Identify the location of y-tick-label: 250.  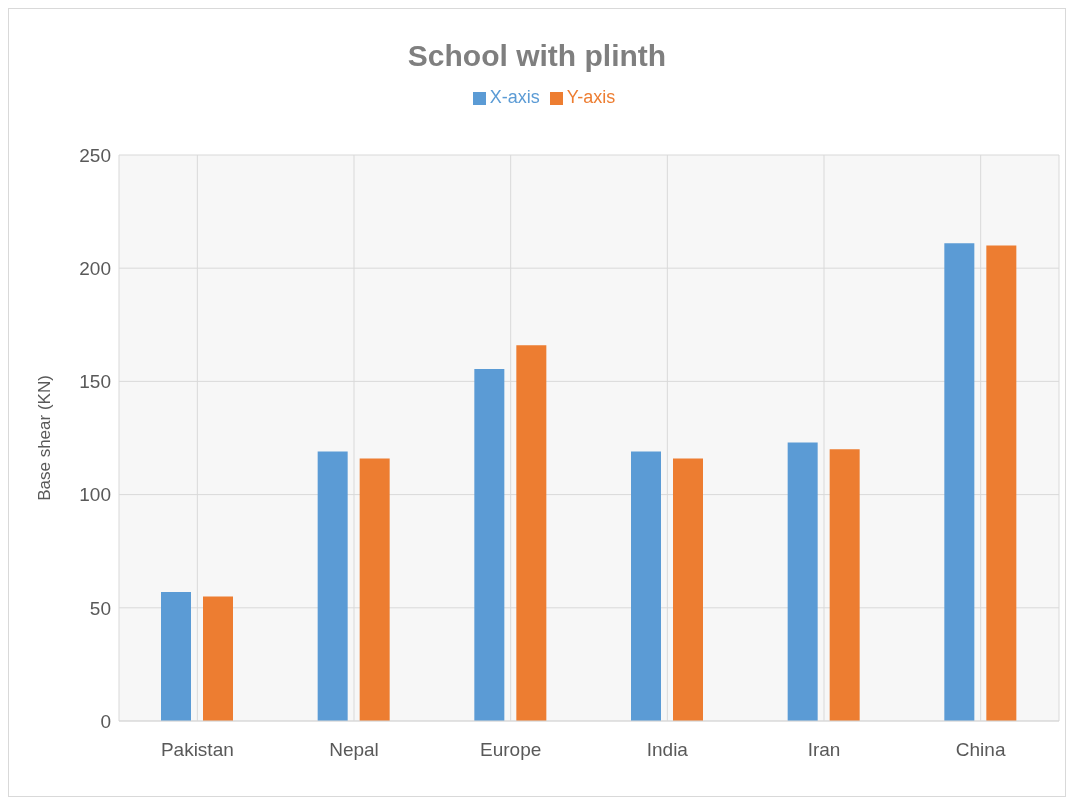
(95, 155).